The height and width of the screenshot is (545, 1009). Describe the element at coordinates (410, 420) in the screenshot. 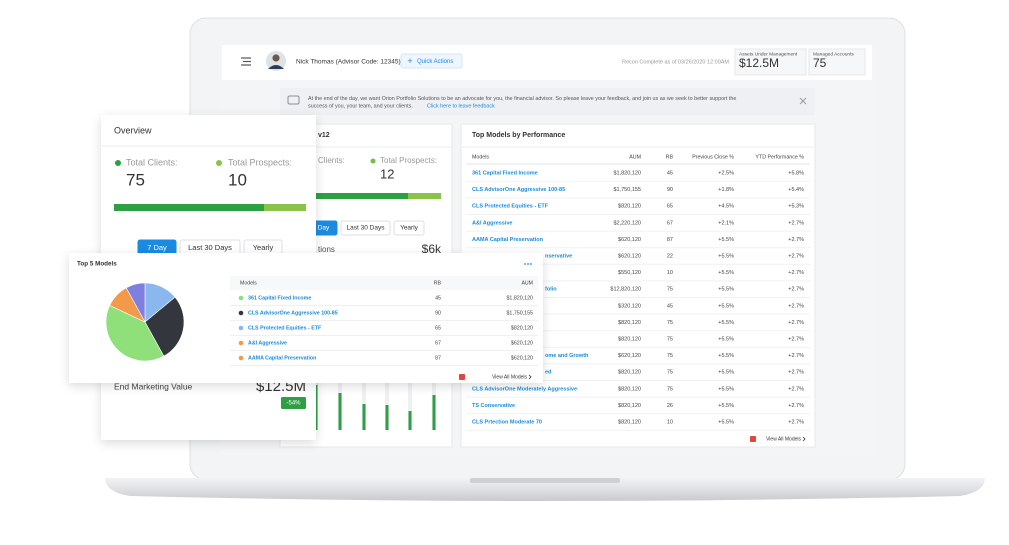

I see `bar` at that location.